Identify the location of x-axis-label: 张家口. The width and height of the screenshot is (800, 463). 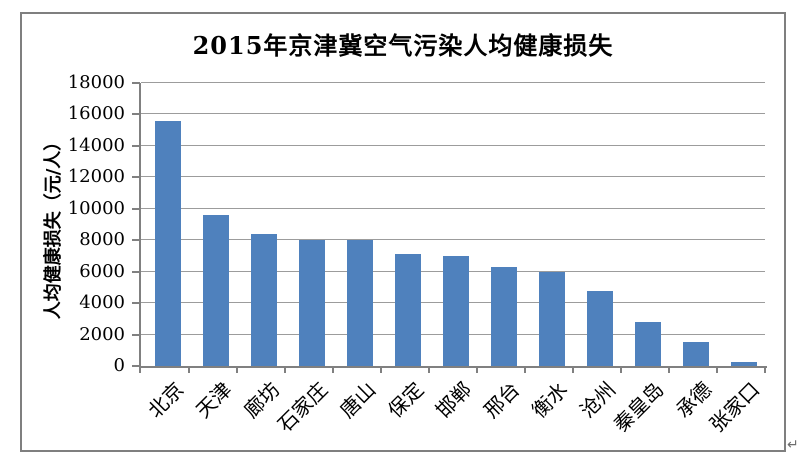
(734, 407).